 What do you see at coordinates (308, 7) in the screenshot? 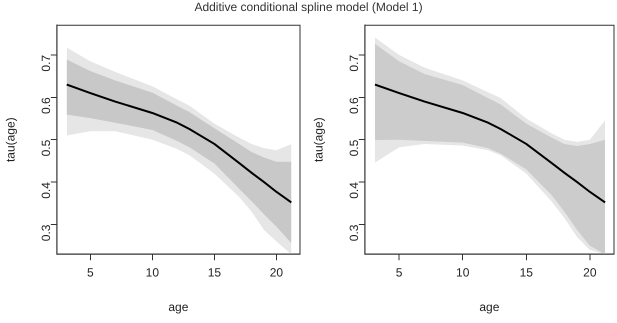
I see `chart-title: Additive conditional spline model (Model 1)` at bounding box center [308, 7].